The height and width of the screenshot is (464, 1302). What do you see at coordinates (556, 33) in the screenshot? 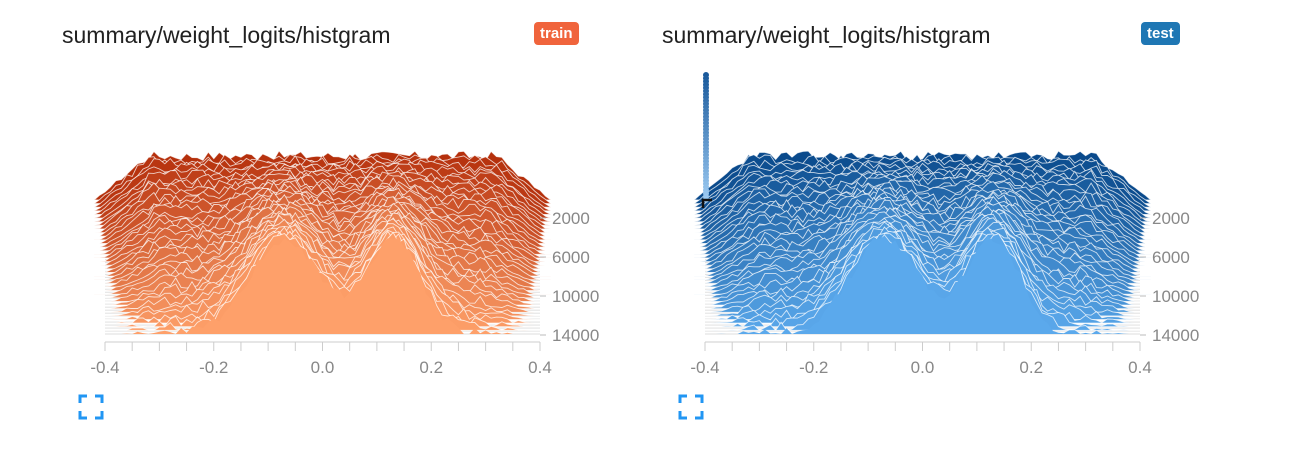
I see `run-badge: train` at bounding box center [556, 33].